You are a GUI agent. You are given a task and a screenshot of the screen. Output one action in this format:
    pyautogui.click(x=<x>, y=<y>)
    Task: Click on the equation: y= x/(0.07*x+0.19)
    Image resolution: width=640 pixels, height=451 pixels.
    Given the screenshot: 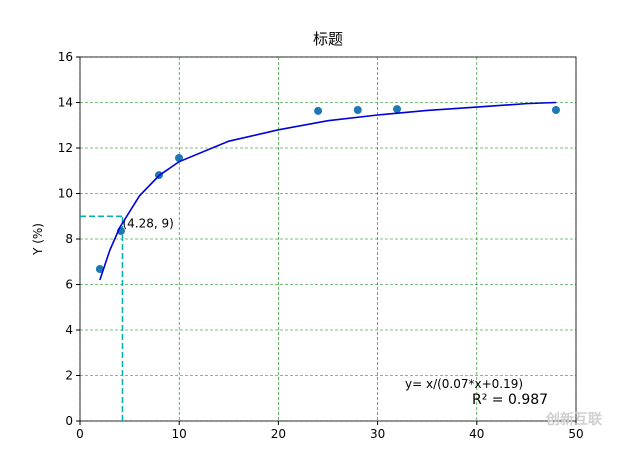 What is the action you would take?
    pyautogui.click(x=464, y=384)
    